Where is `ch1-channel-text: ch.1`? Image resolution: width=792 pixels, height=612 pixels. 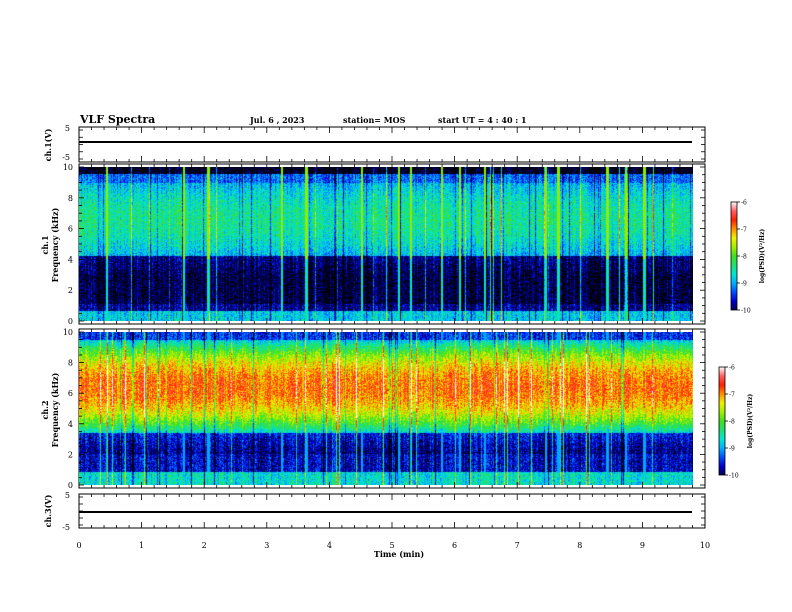
ch1-channel-text: ch.1 is located at coordinates (45, 244).